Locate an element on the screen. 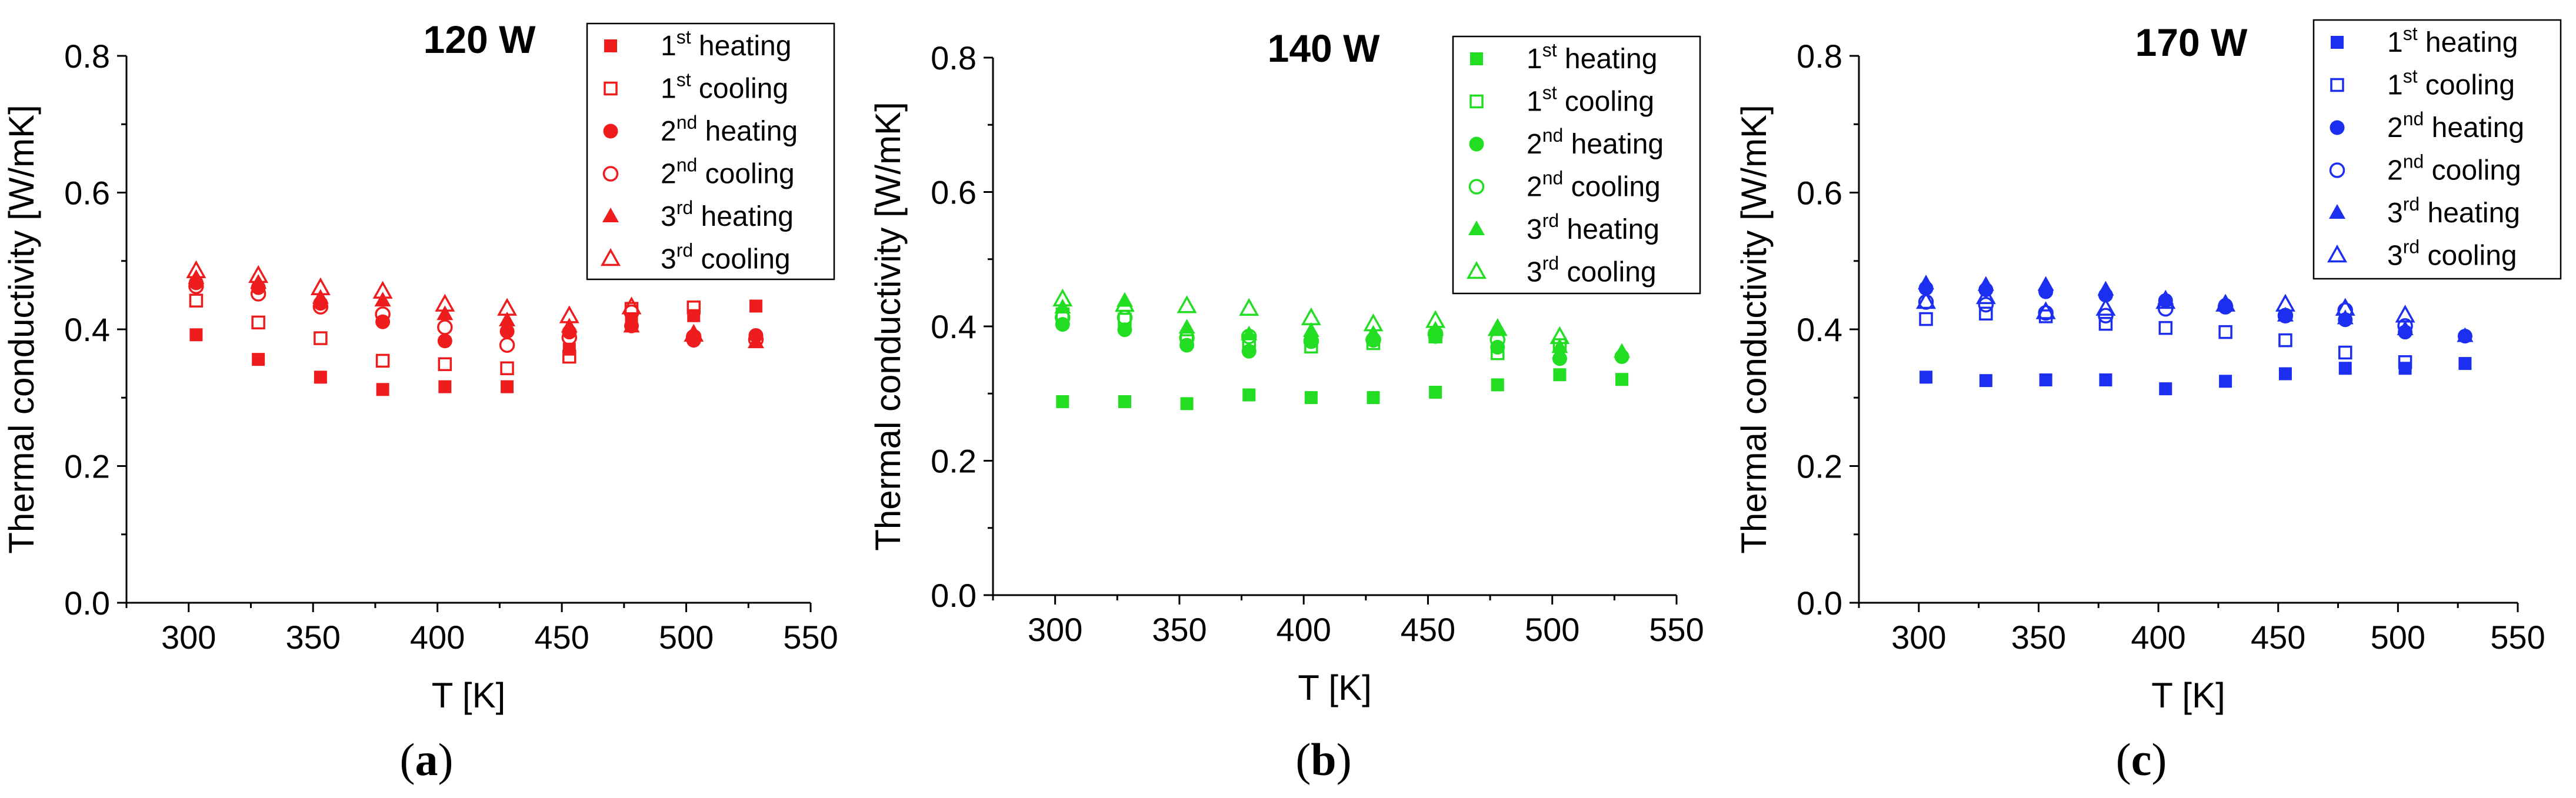  legend-entry: 3rd cooling is located at coordinates (2452, 254).